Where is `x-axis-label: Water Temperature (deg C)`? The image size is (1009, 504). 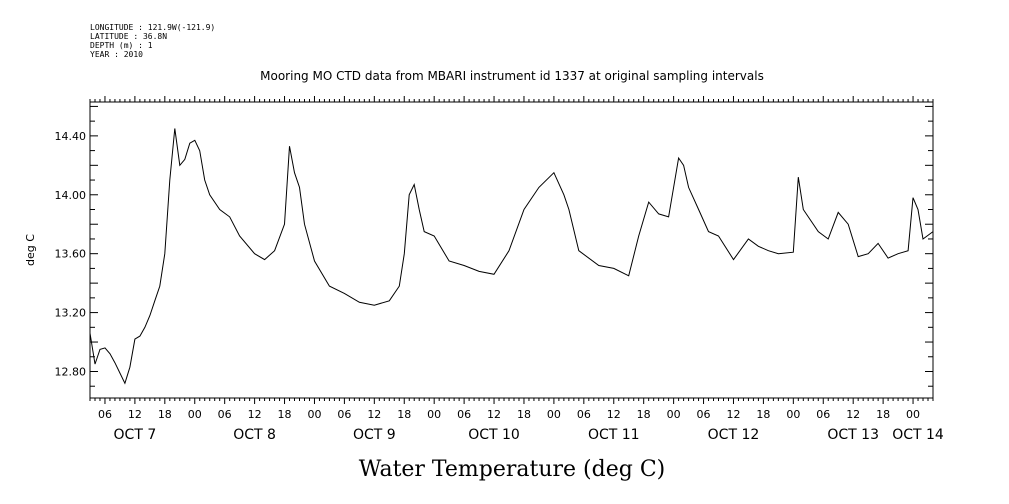
x-axis-label: Water Temperature (deg C) is located at coordinates (512, 469).